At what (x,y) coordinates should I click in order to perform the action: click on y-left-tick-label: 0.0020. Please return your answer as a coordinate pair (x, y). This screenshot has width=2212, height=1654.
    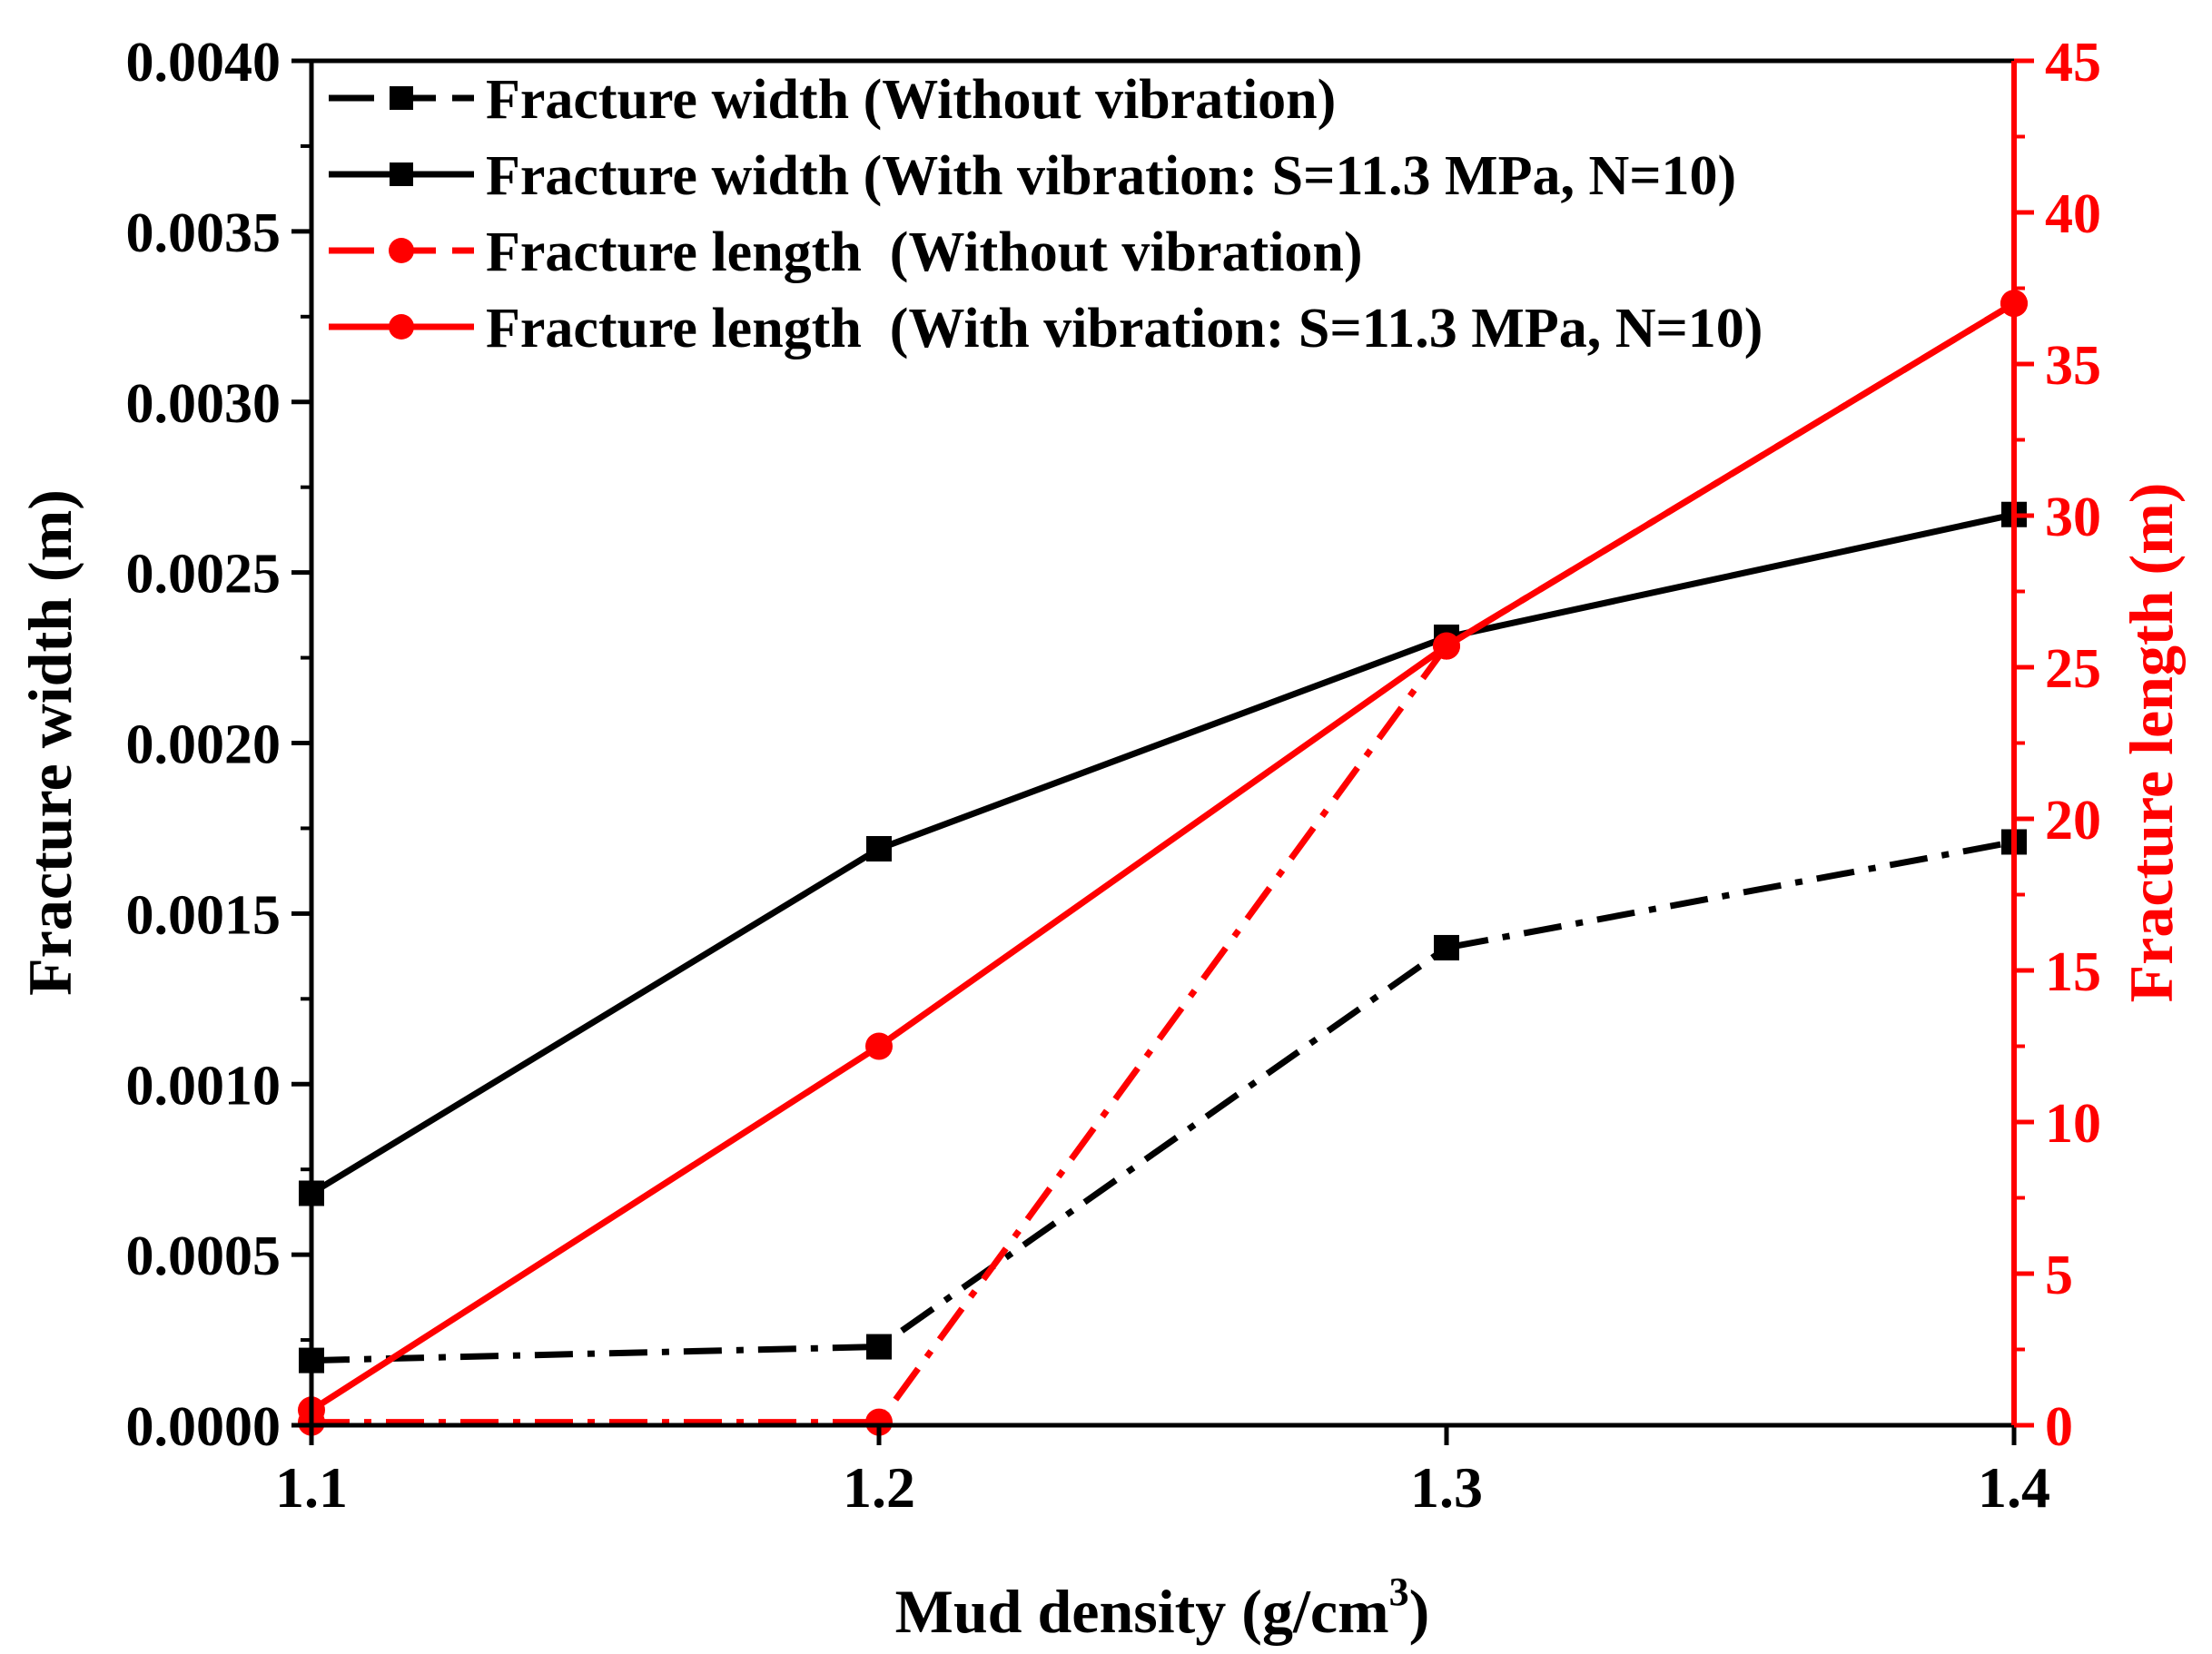
    Looking at the image, I should click on (204, 745).